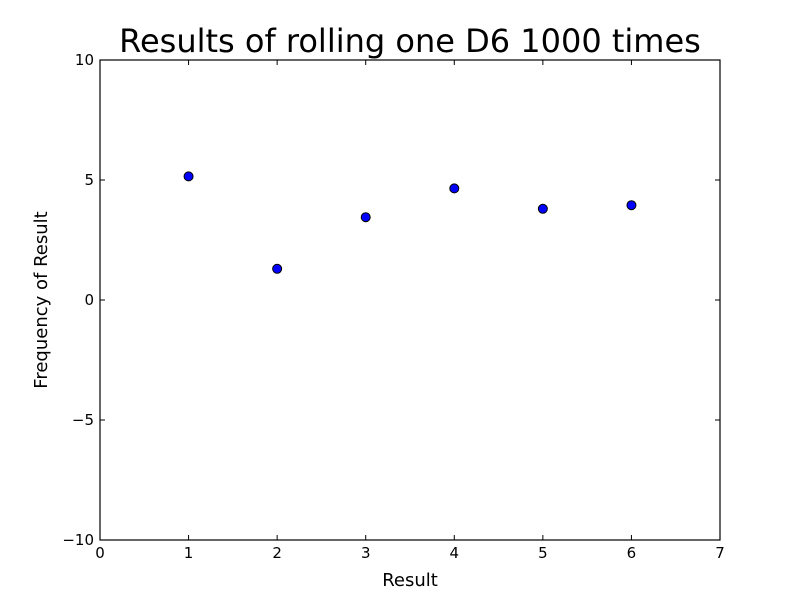  I want to click on x-tick-label: 7, so click(720, 553).